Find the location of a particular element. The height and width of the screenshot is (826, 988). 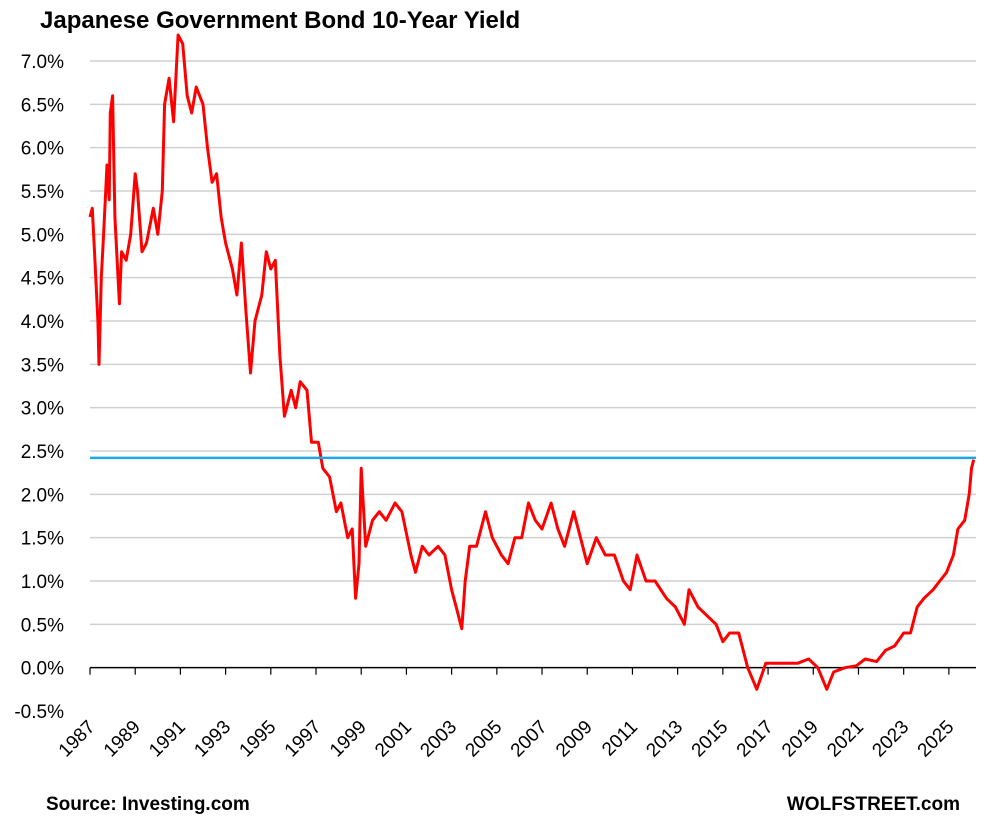

x-tick-label: 2017 is located at coordinates (755, 739).